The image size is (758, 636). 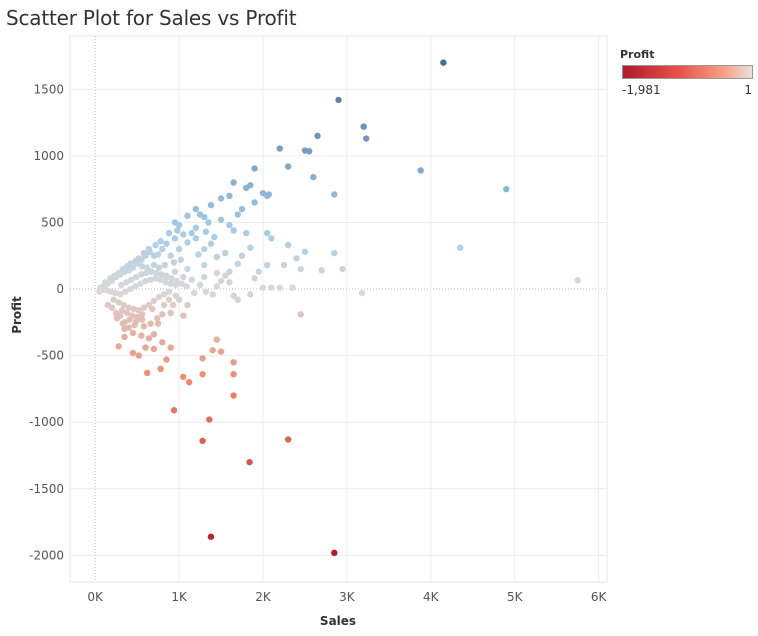 I want to click on y-tick-label: 500, so click(x=52, y=222).